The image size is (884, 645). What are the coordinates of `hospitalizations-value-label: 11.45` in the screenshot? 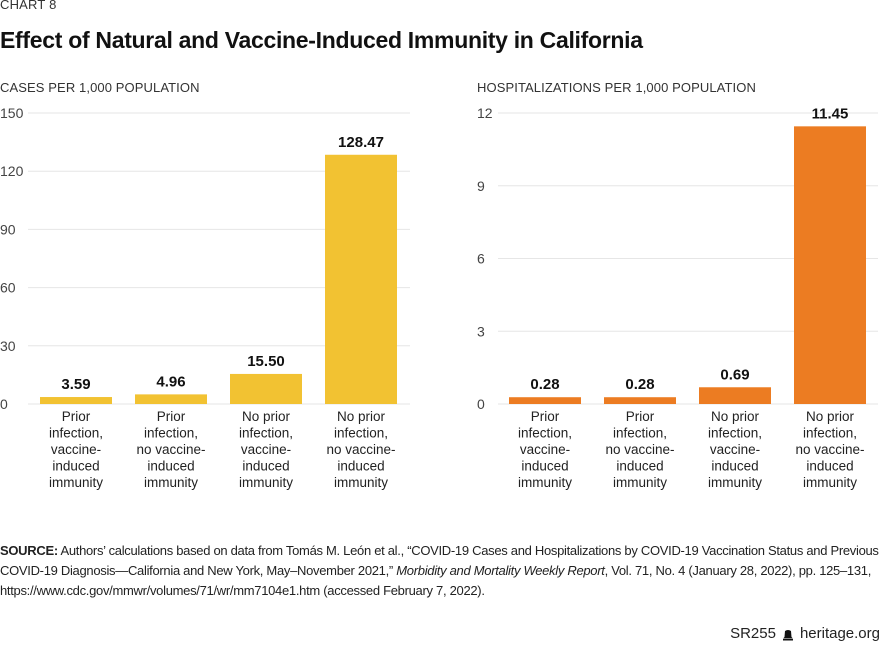 It's located at (830, 113).